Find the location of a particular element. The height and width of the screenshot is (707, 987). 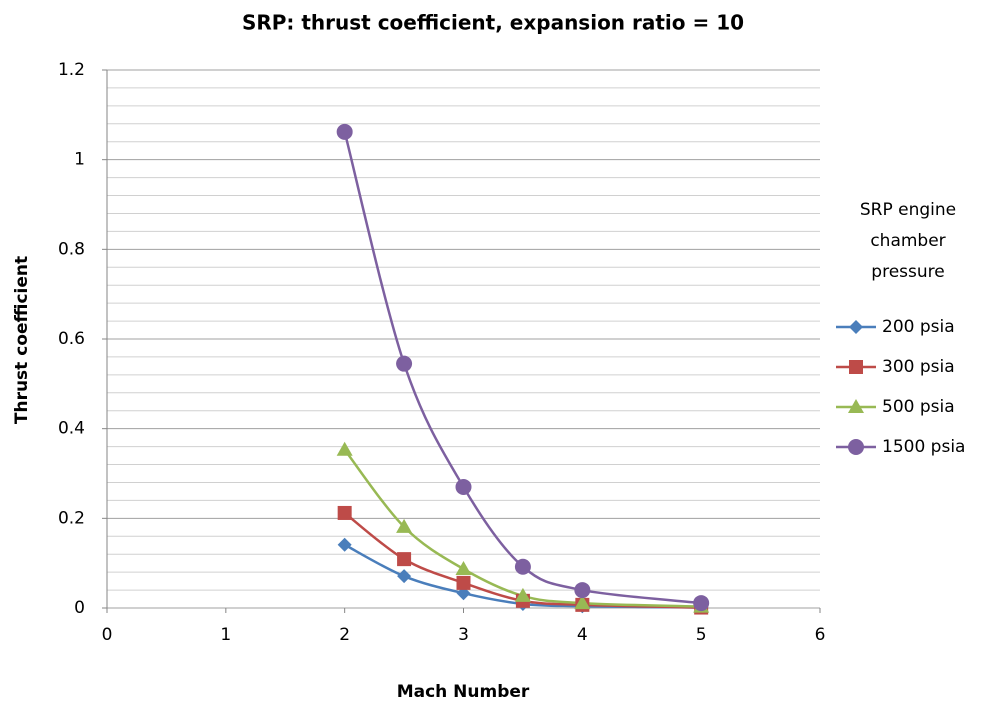

legend-title: SRP engine is located at coordinates (908, 210).